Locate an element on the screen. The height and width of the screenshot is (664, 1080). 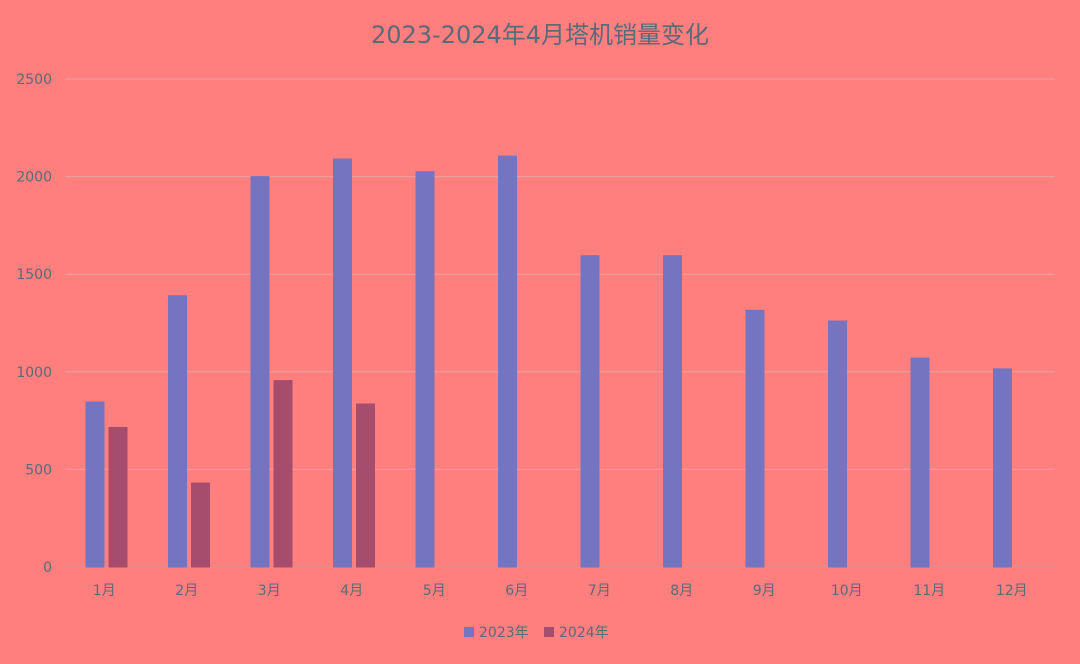
x-tick-label: 4月 is located at coordinates (351, 591).